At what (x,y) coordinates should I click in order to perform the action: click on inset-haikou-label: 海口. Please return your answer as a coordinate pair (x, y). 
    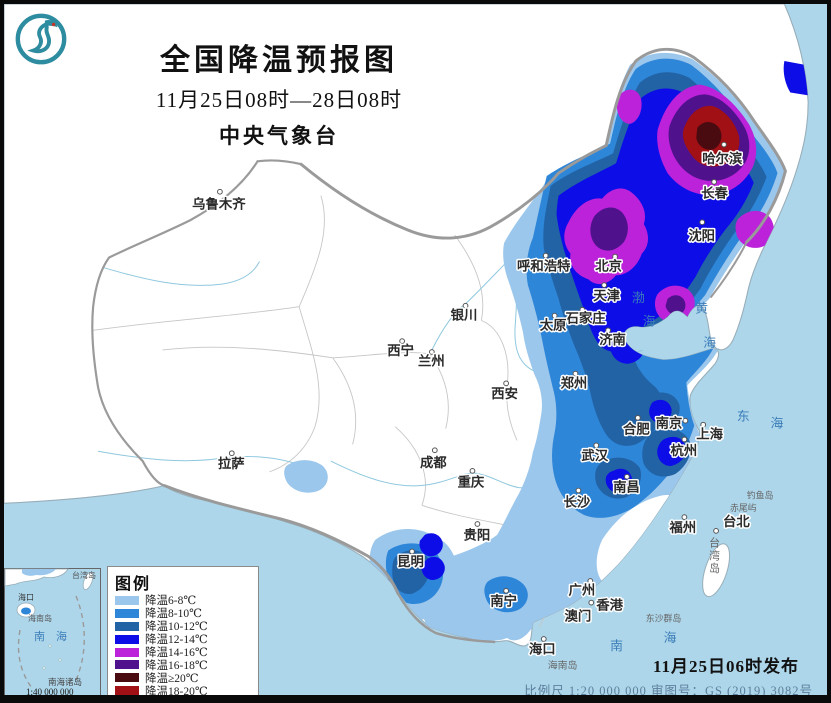
    Looking at the image, I should click on (26, 597).